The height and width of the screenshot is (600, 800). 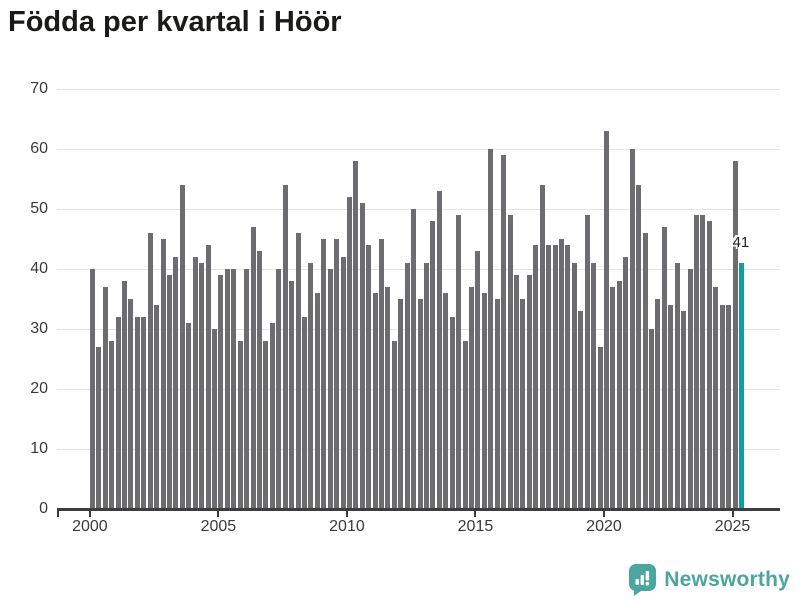 I want to click on y-axis-tick-label: 60, so click(x=39, y=148).